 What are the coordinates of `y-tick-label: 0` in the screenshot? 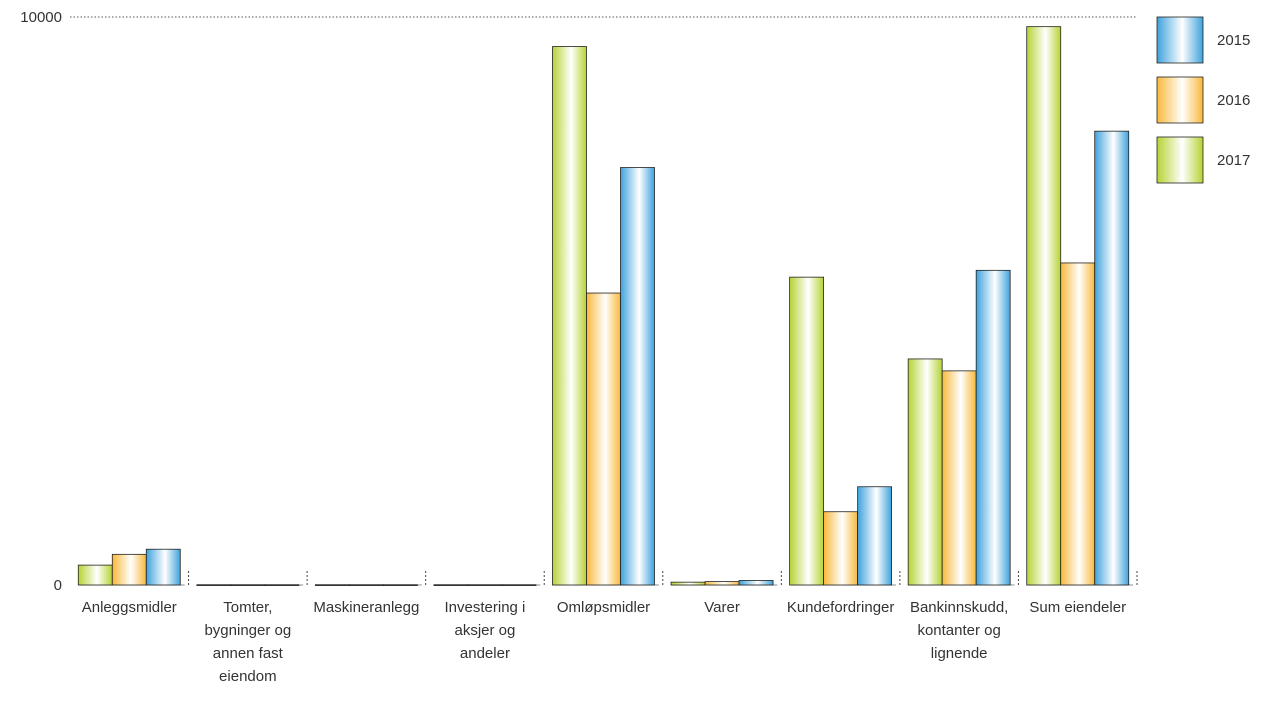 It's located at (58, 585).